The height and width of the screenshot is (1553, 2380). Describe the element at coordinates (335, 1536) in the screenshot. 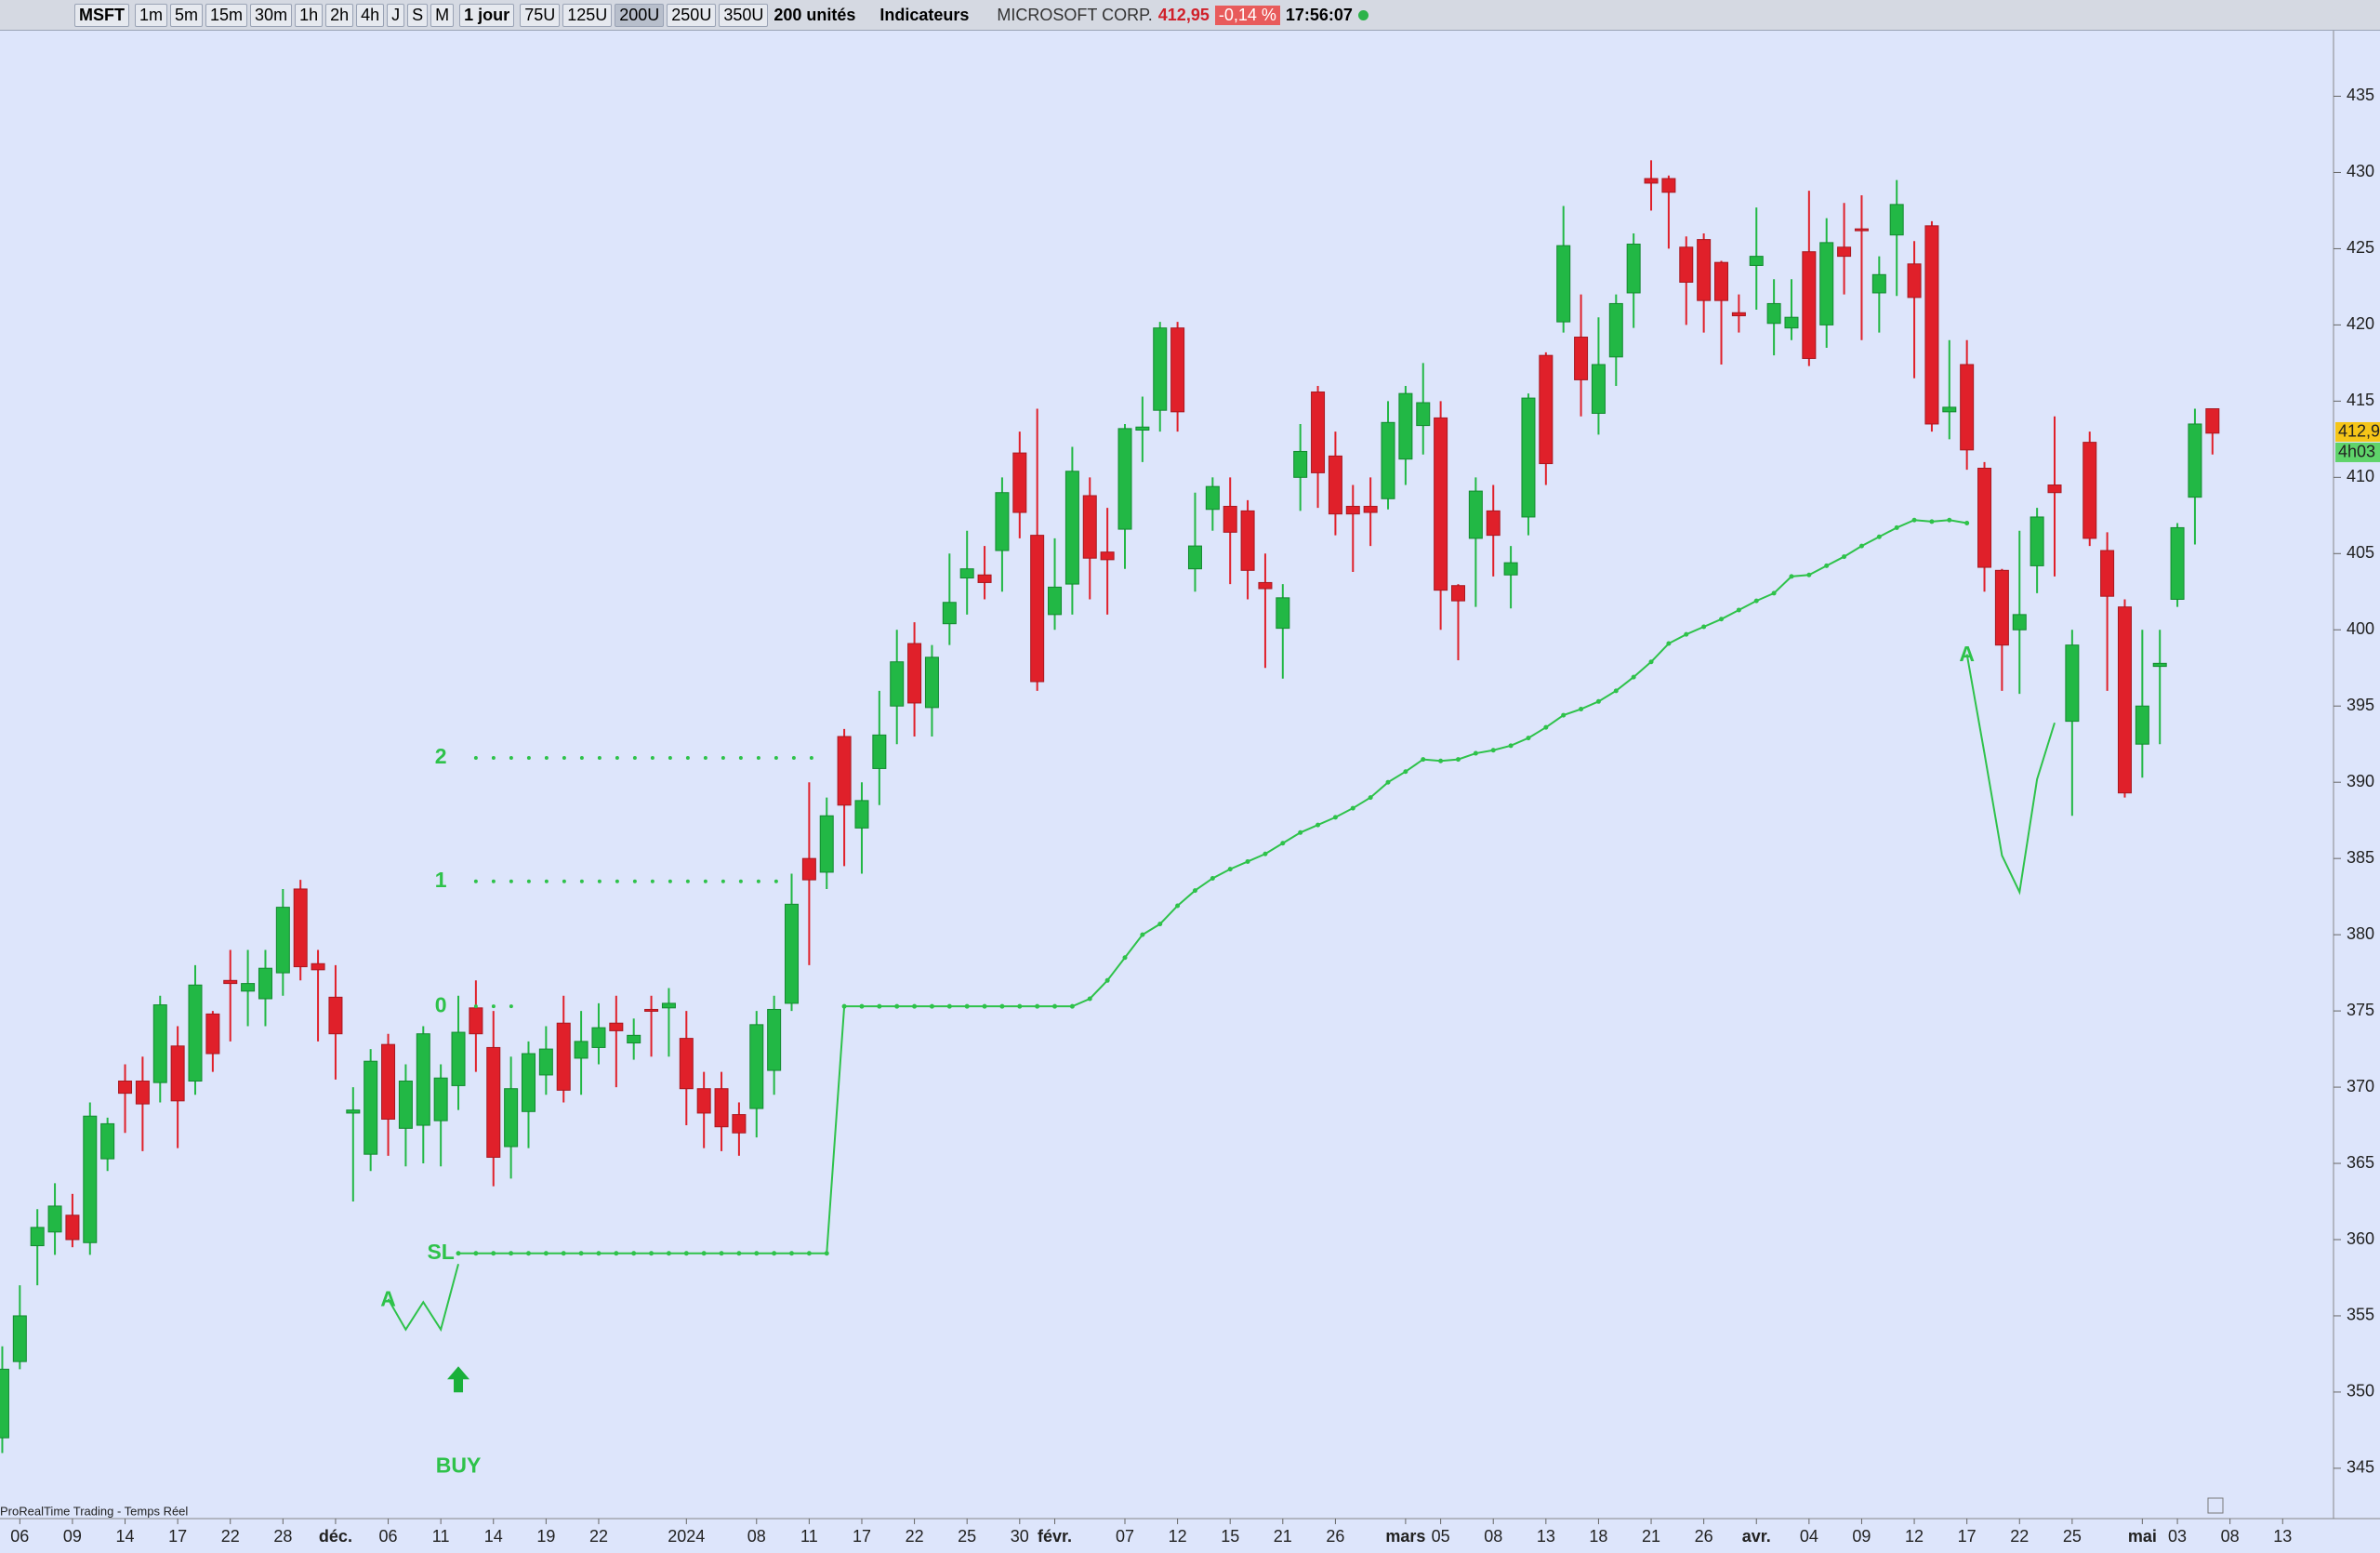

I see `x-tick-label: déc.` at that location.